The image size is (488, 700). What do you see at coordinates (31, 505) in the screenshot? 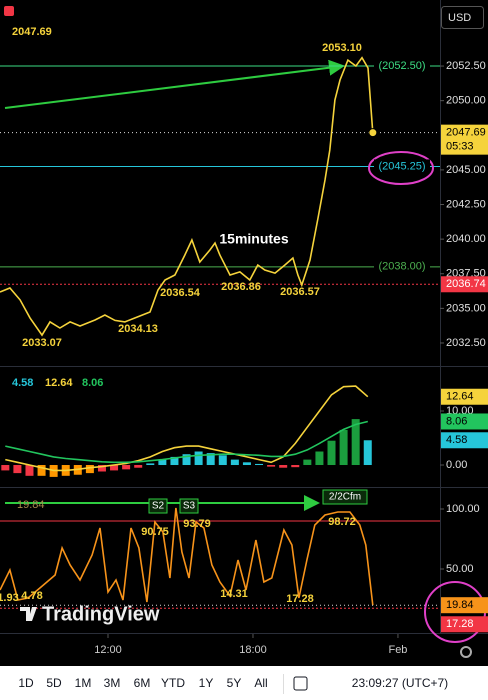
I see `indicator-value: 19.84` at bounding box center [31, 505].